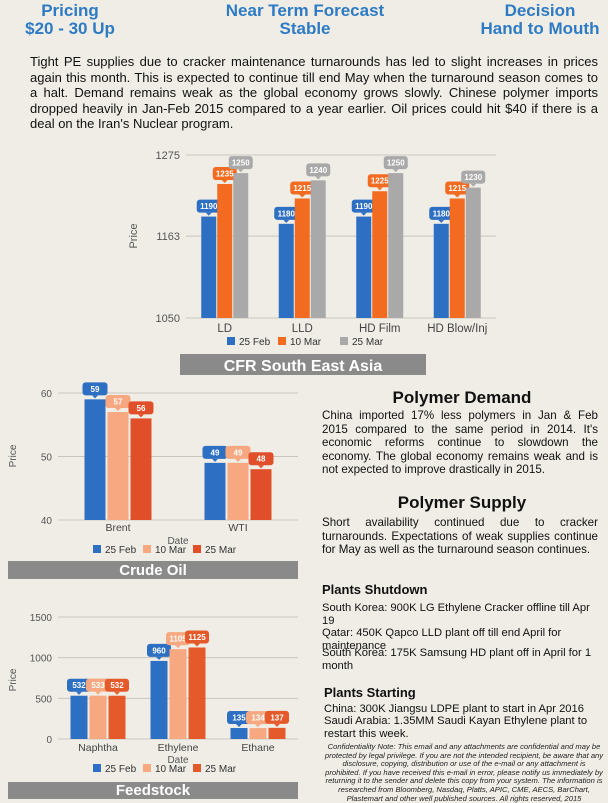 The width and height of the screenshot is (608, 803). What do you see at coordinates (224, 329) in the screenshot?
I see `x-tick-label: LD` at bounding box center [224, 329].